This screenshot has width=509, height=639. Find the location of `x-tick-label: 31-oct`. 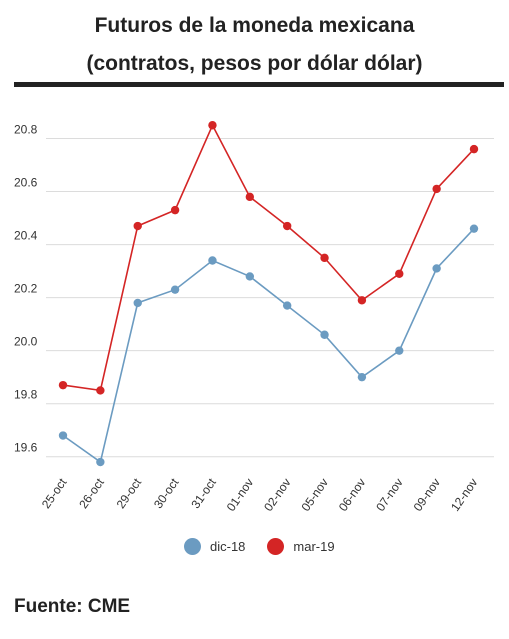

x-tick-label: 31-oct is located at coordinates (203, 493).